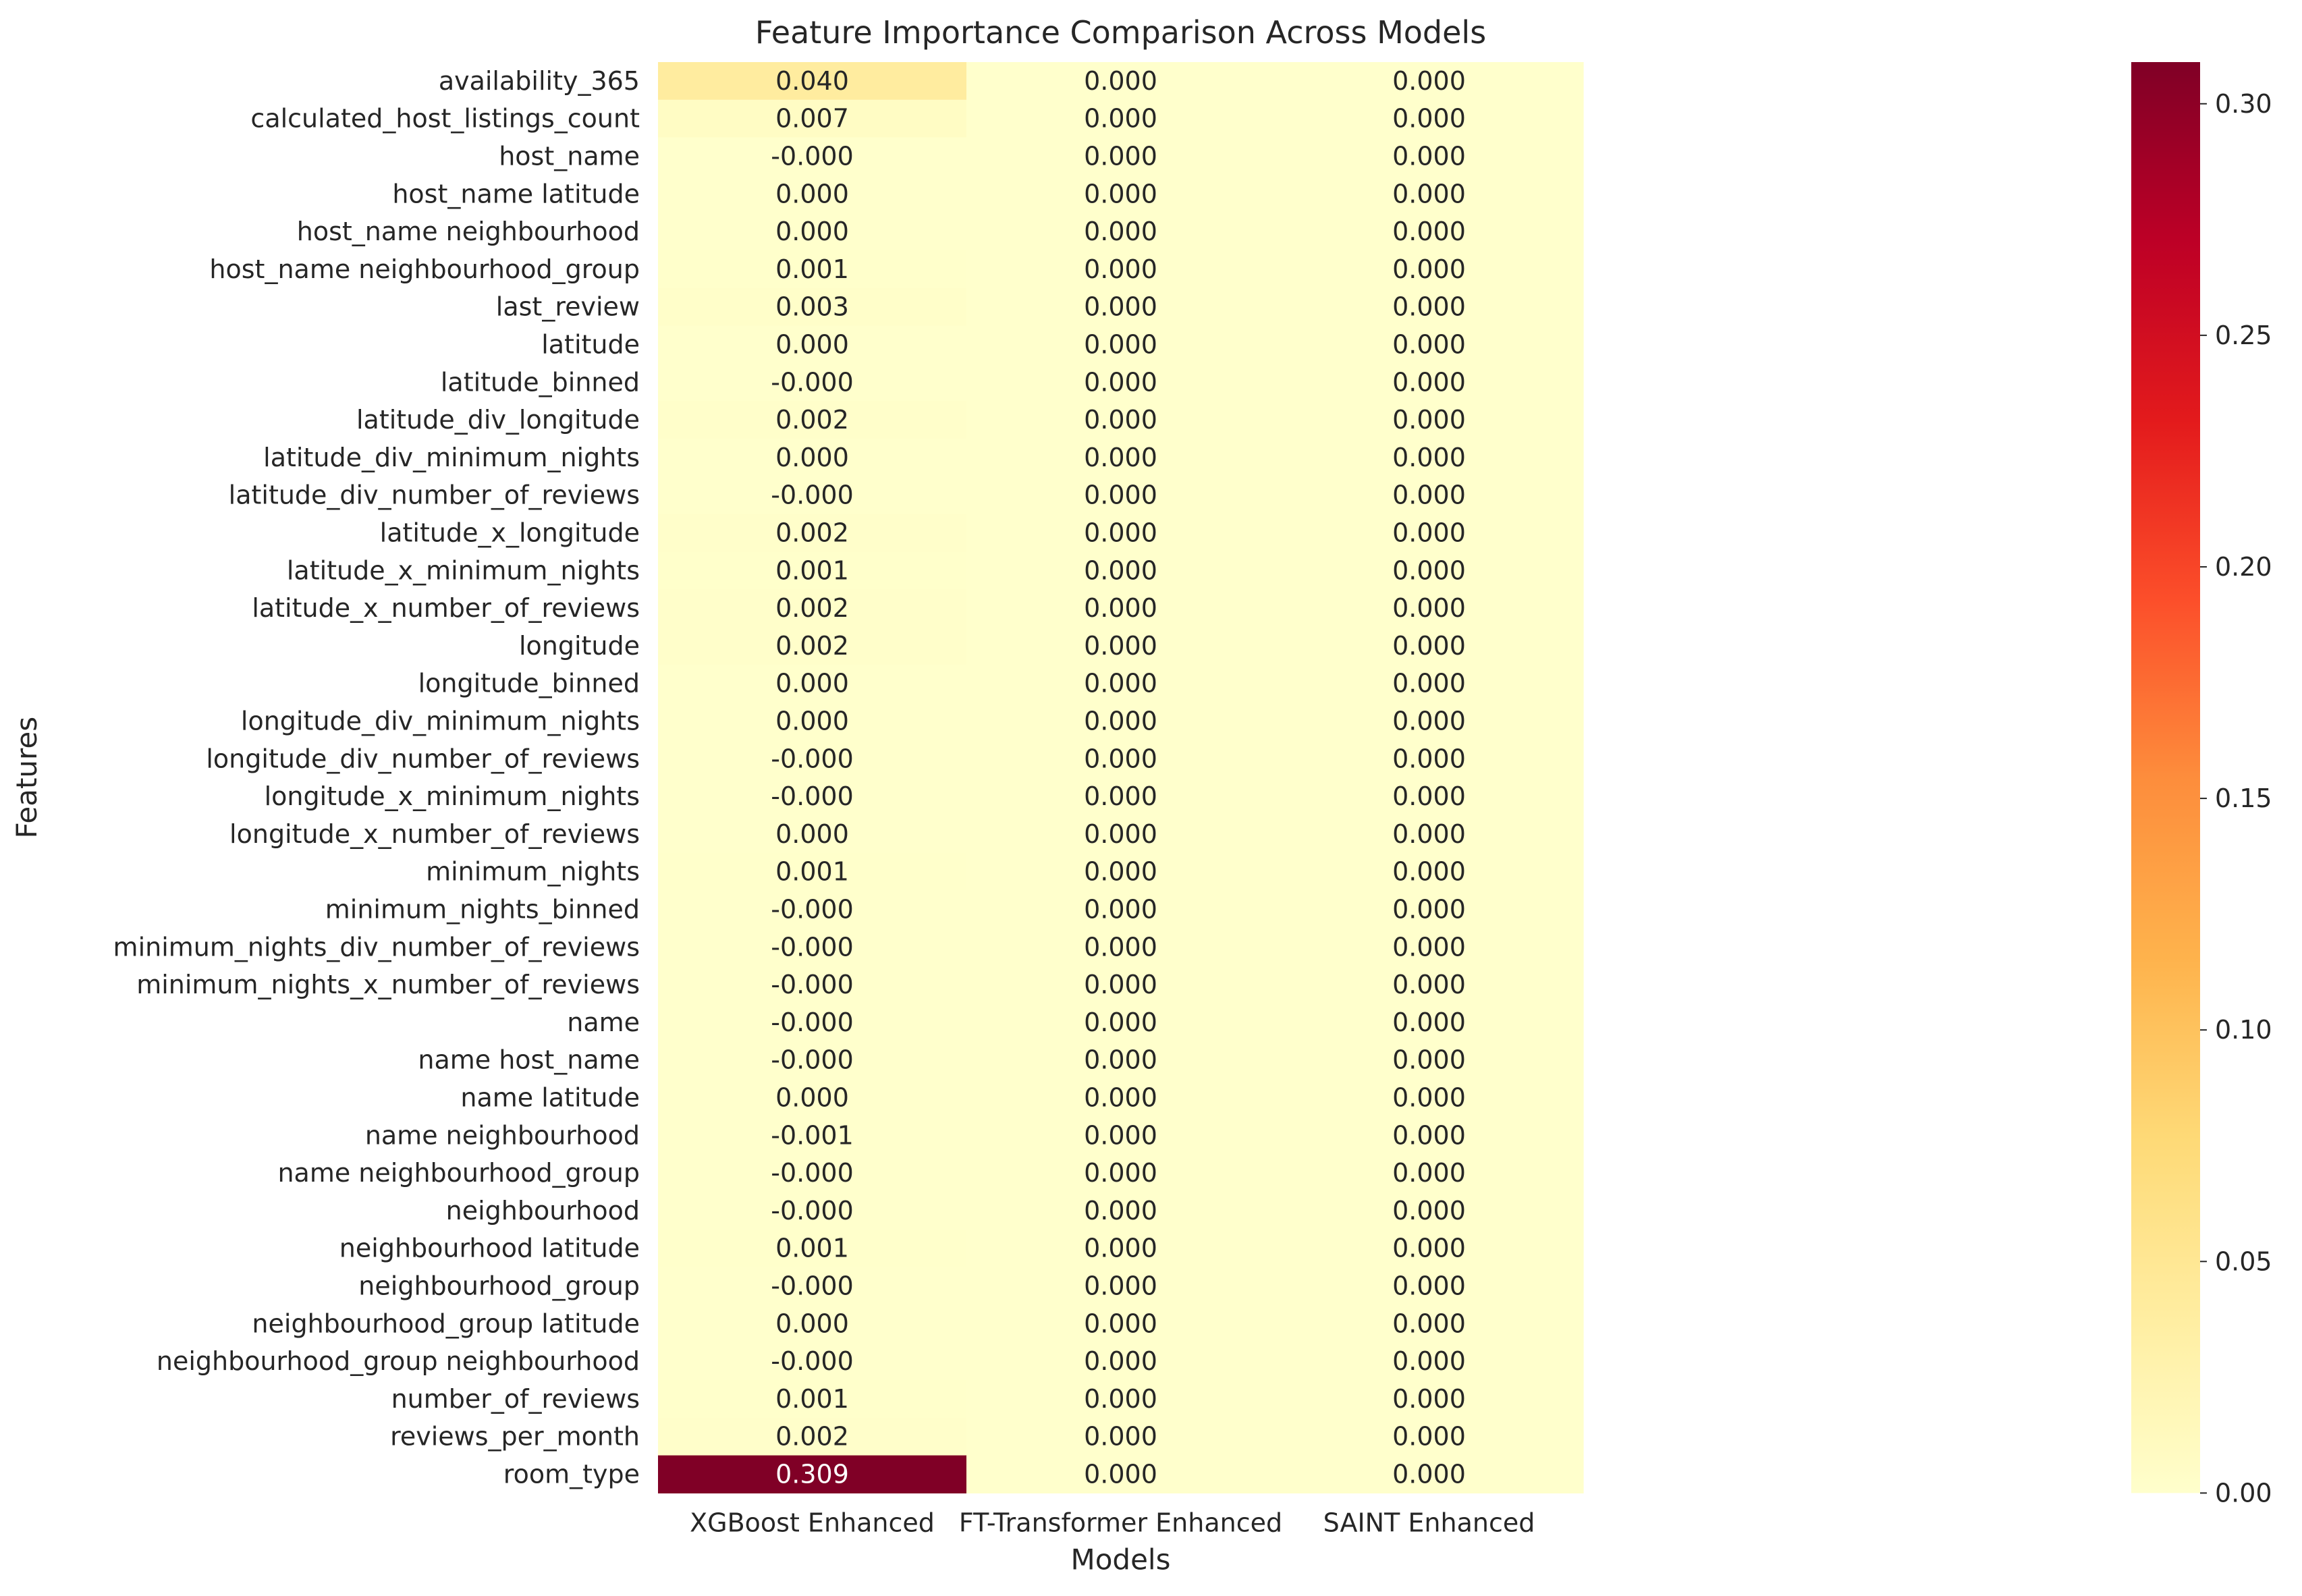  I want to click on y-tick-label: neighbourhood_group neighbourhood, so click(398, 1361).